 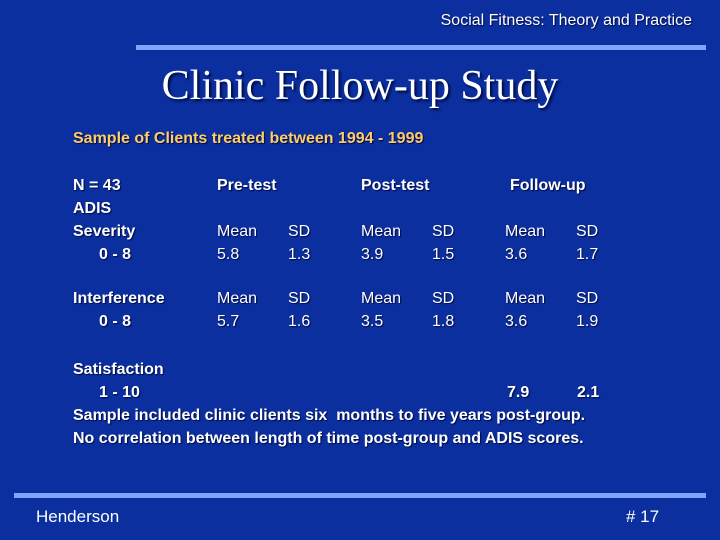 I want to click on interference-followup-sd: 1.9, so click(x=587, y=321).